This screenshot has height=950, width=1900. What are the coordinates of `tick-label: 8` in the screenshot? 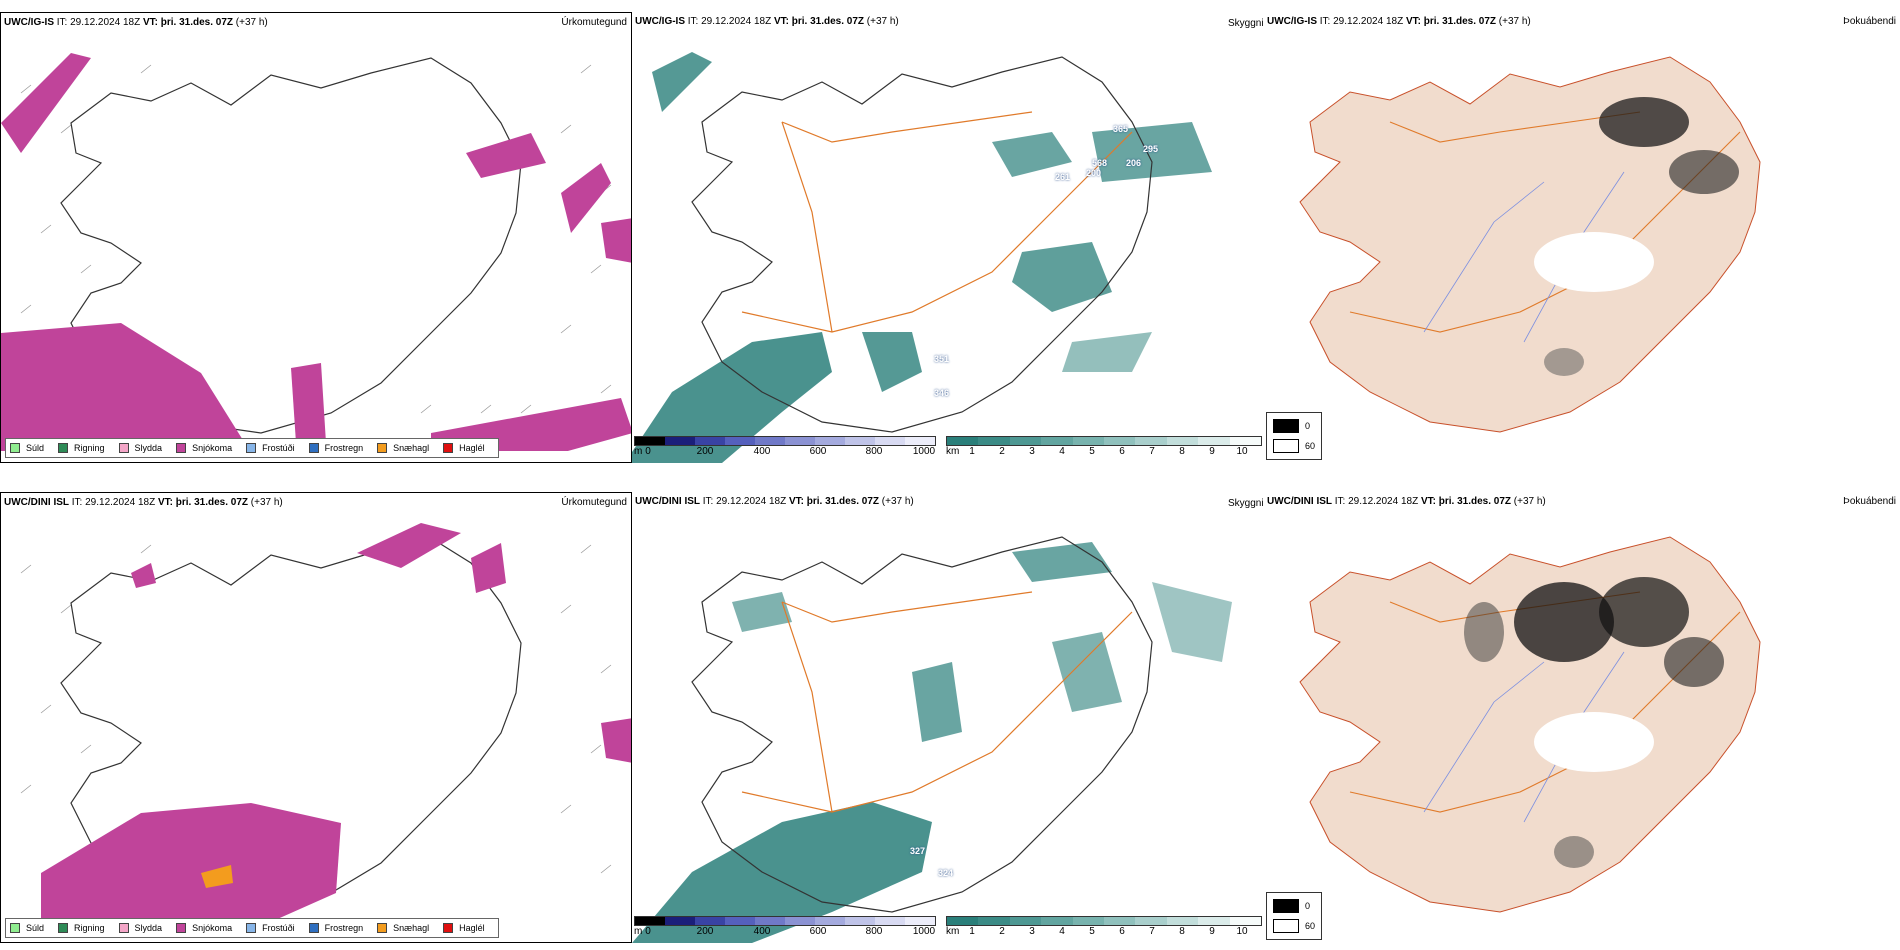 It's located at (1182, 451).